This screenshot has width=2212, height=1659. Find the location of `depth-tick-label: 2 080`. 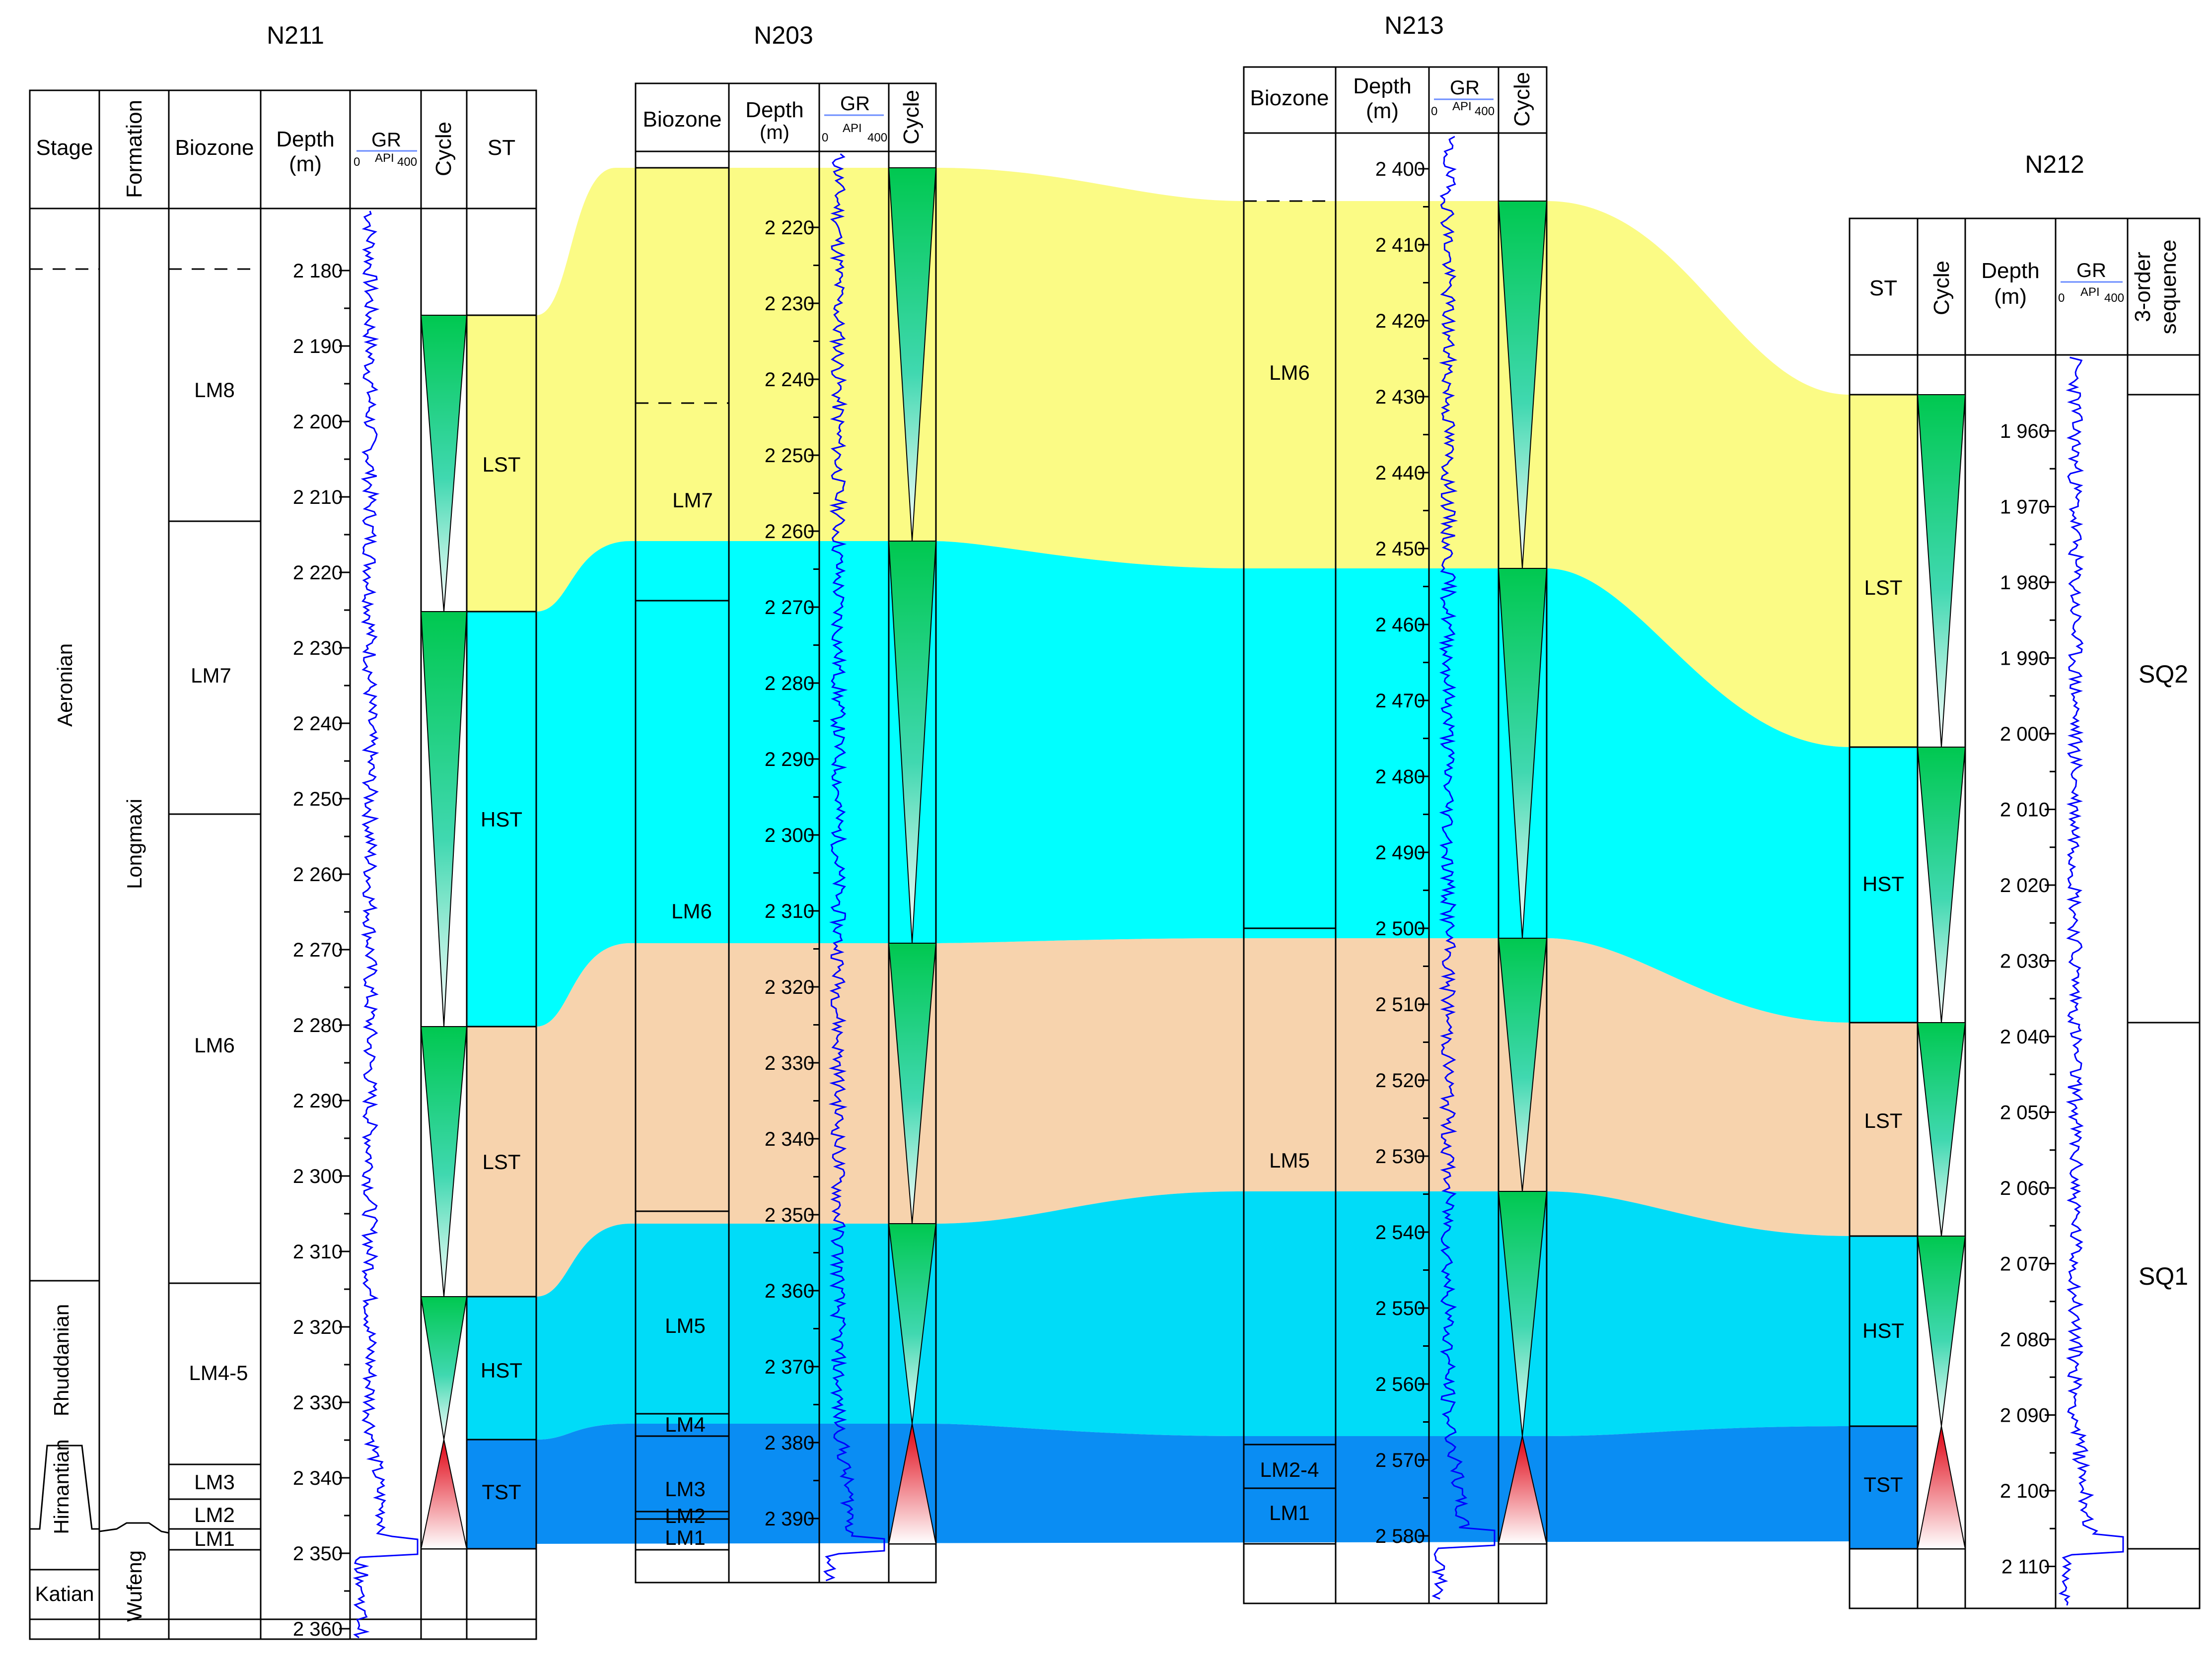

depth-tick-label: 2 080 is located at coordinates (2025, 1340).